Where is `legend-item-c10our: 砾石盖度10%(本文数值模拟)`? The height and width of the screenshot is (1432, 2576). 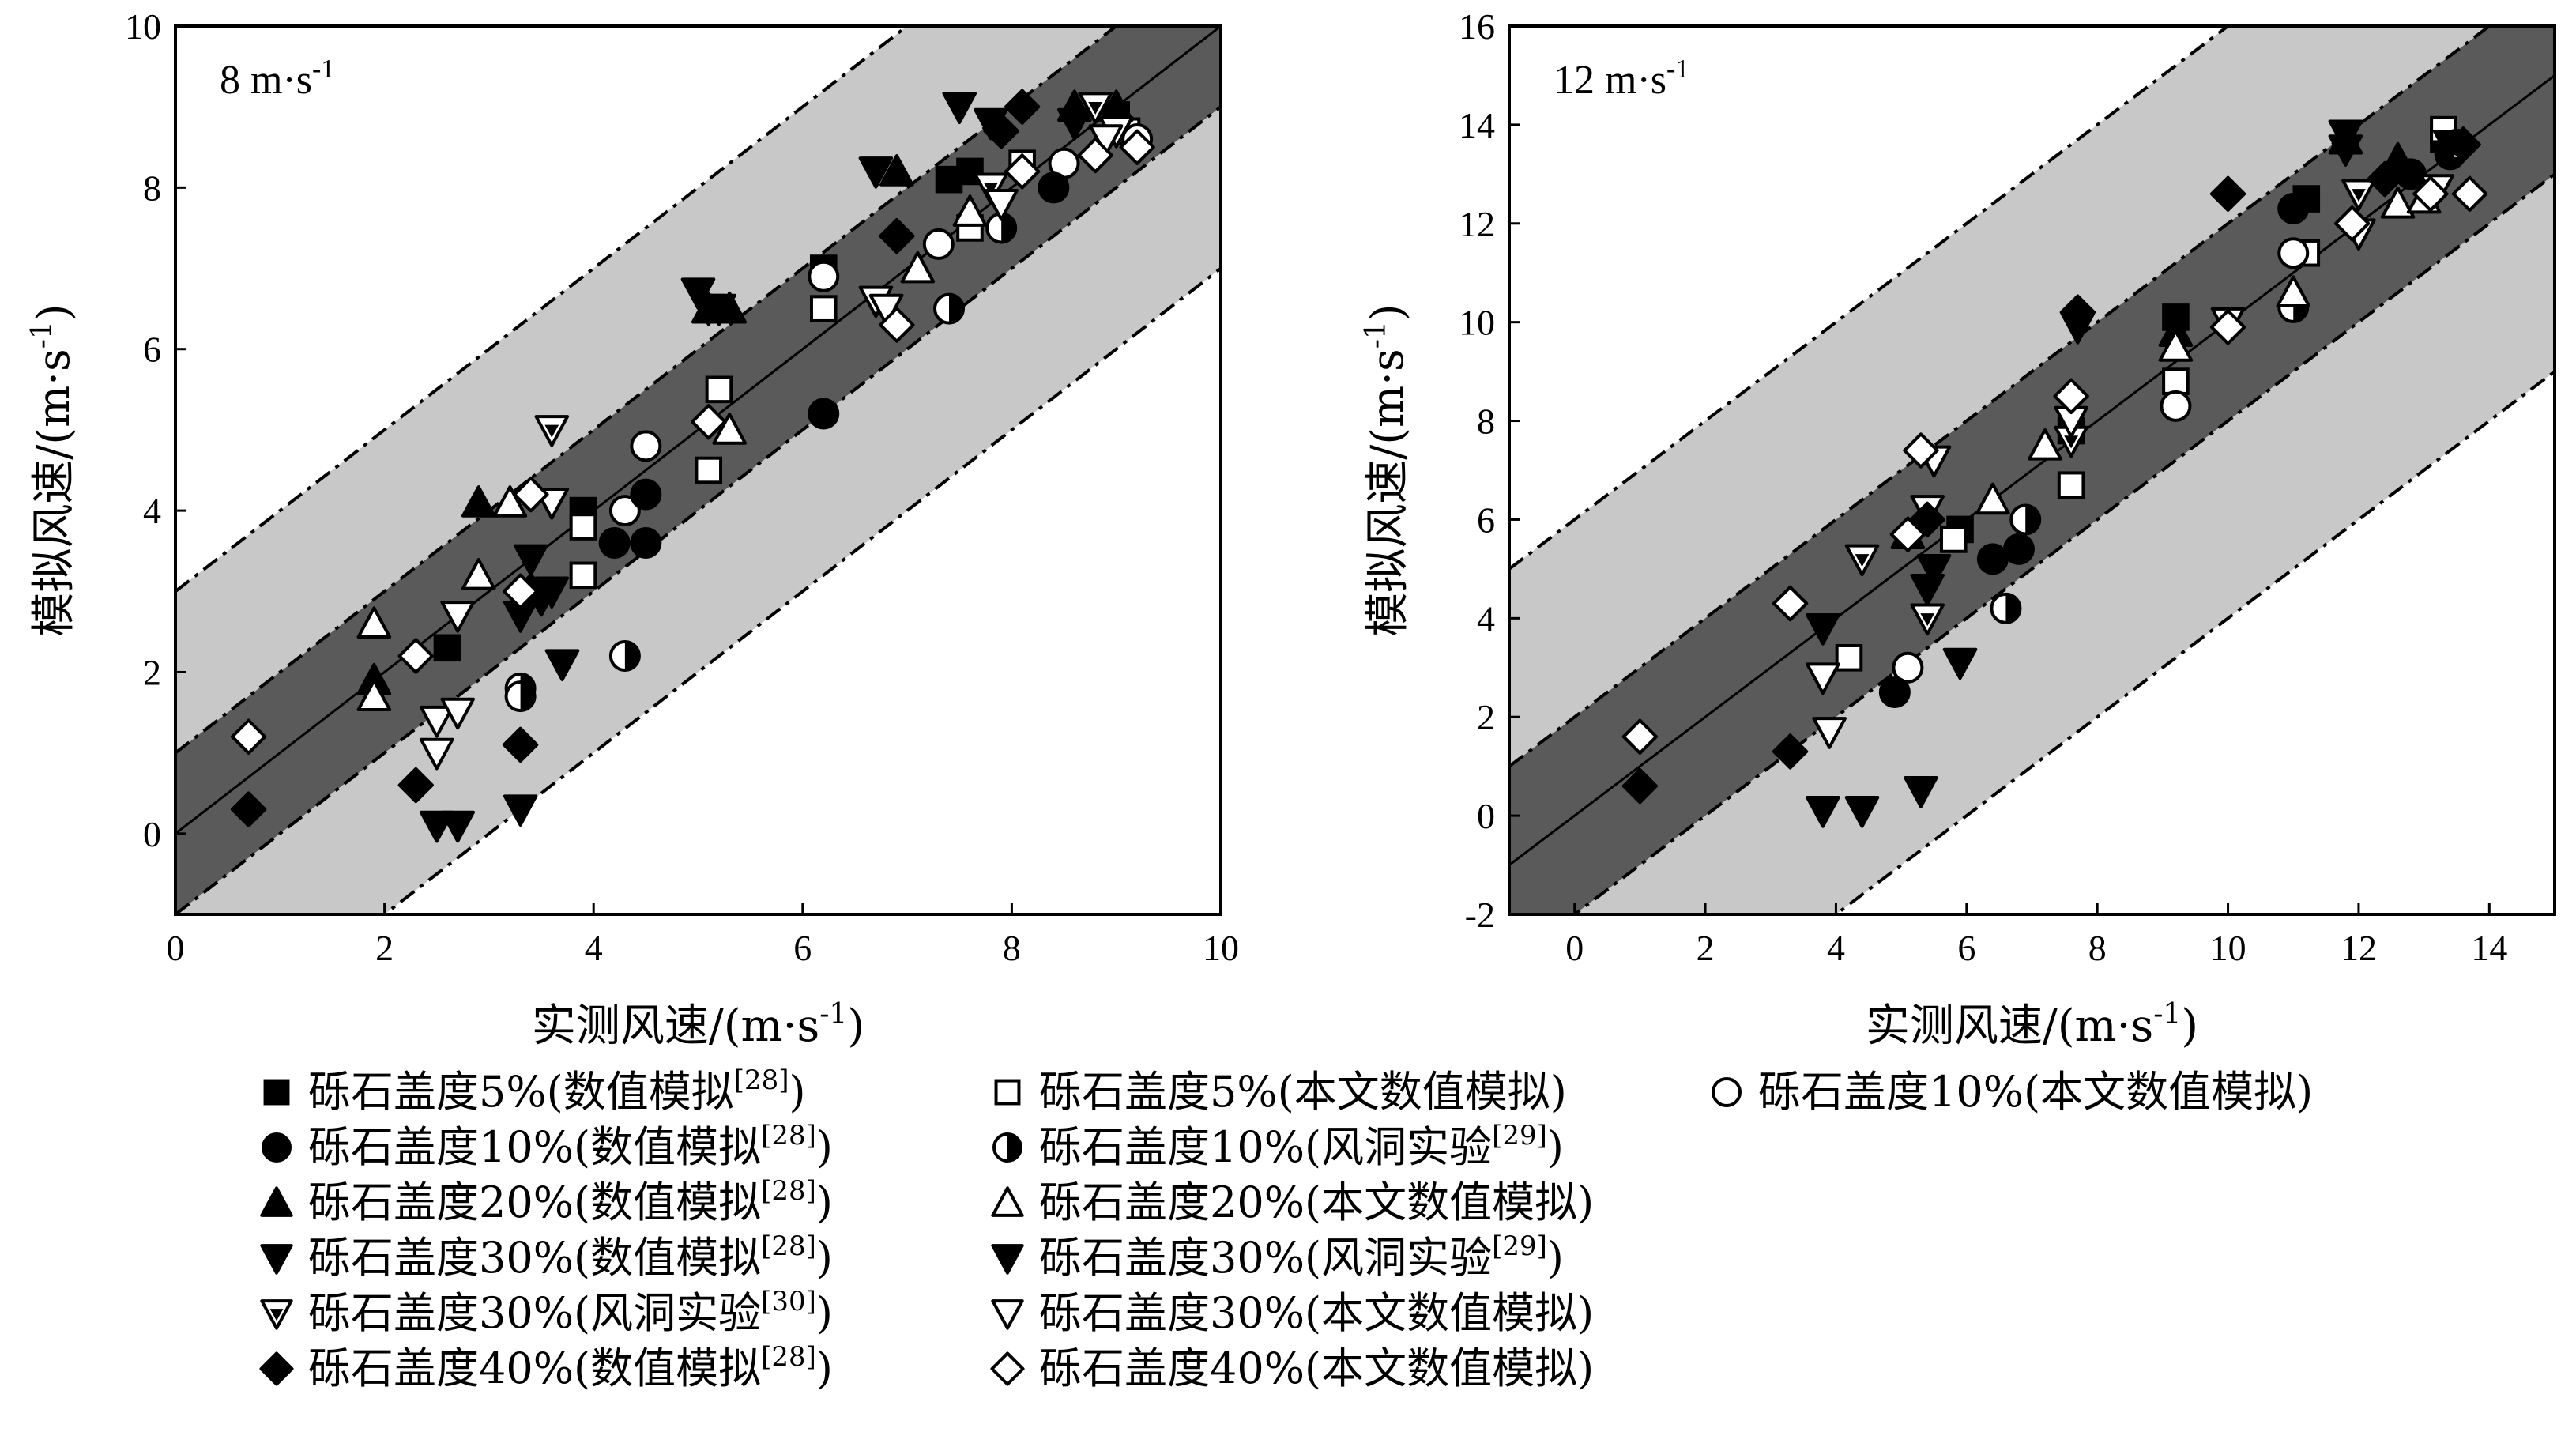 legend-item-c10our: 砾石盖度10%(本文数值模拟) is located at coordinates (2012, 1092).